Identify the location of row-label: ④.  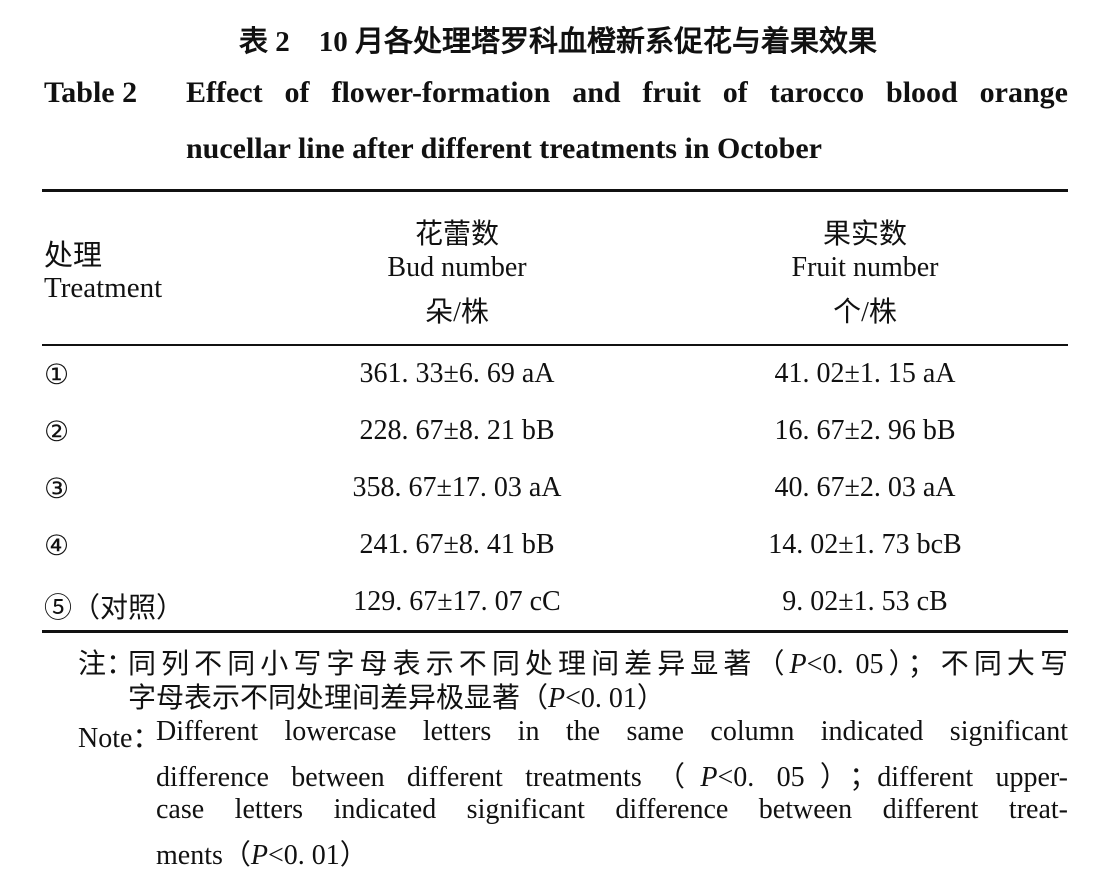
(57, 546).